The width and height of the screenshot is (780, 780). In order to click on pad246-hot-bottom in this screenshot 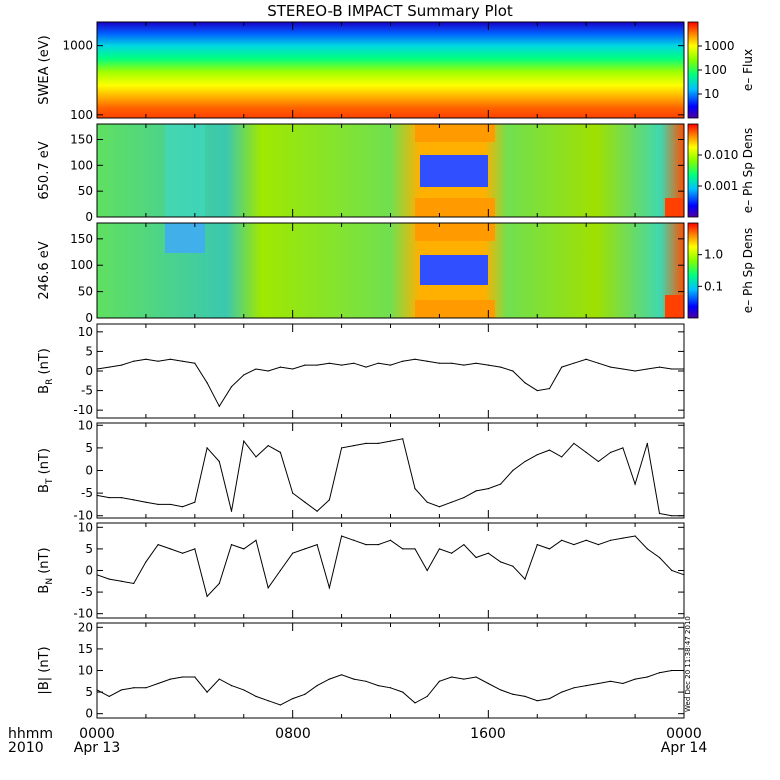, I will do `click(455, 309)`.